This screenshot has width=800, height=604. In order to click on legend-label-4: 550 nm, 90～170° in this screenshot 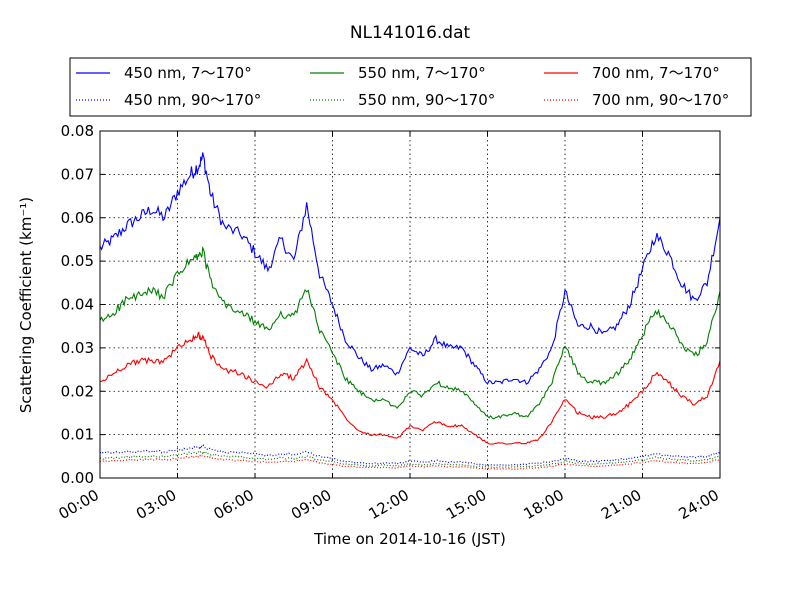, I will do `click(426, 100)`.